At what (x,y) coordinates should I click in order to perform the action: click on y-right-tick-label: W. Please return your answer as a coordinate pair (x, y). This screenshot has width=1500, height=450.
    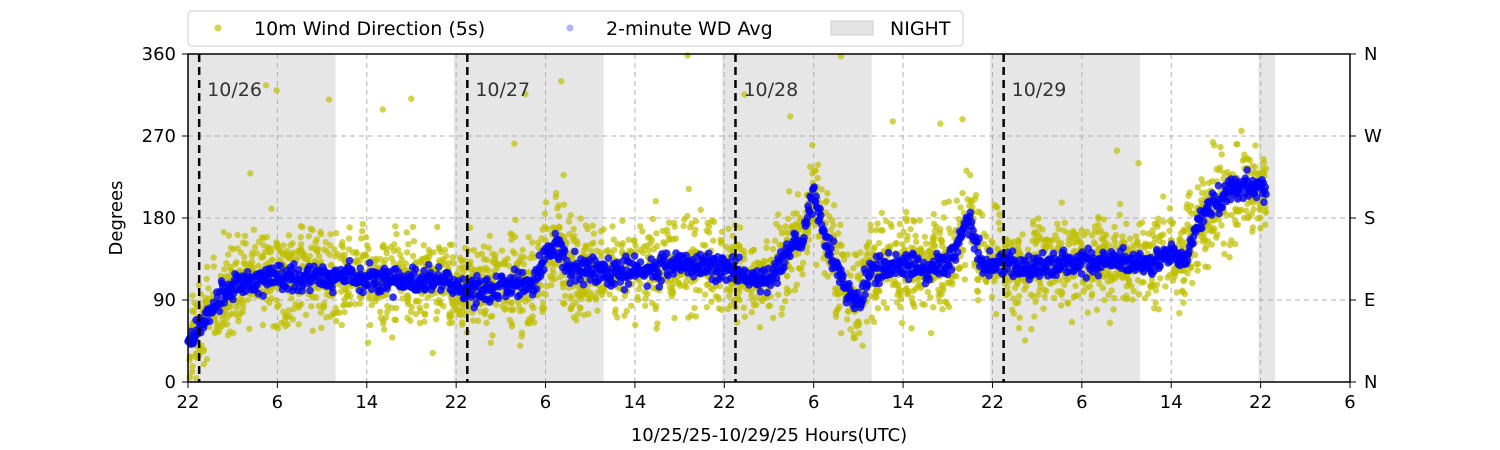
    Looking at the image, I should click on (1373, 136).